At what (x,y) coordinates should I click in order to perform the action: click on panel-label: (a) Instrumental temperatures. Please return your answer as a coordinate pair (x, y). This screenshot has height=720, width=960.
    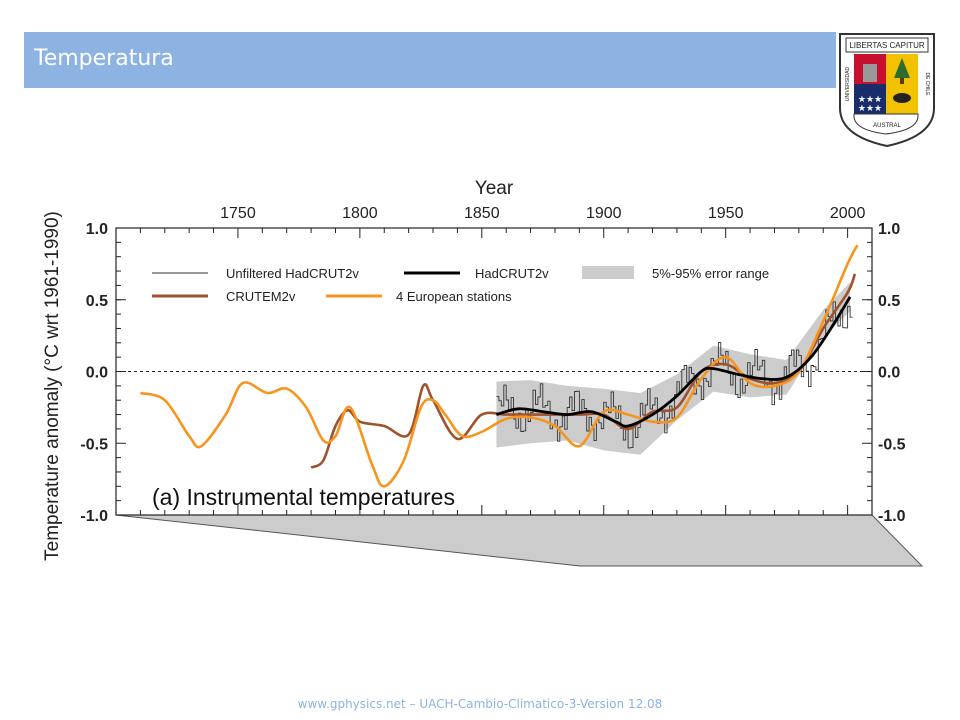
    Looking at the image, I should click on (303, 497).